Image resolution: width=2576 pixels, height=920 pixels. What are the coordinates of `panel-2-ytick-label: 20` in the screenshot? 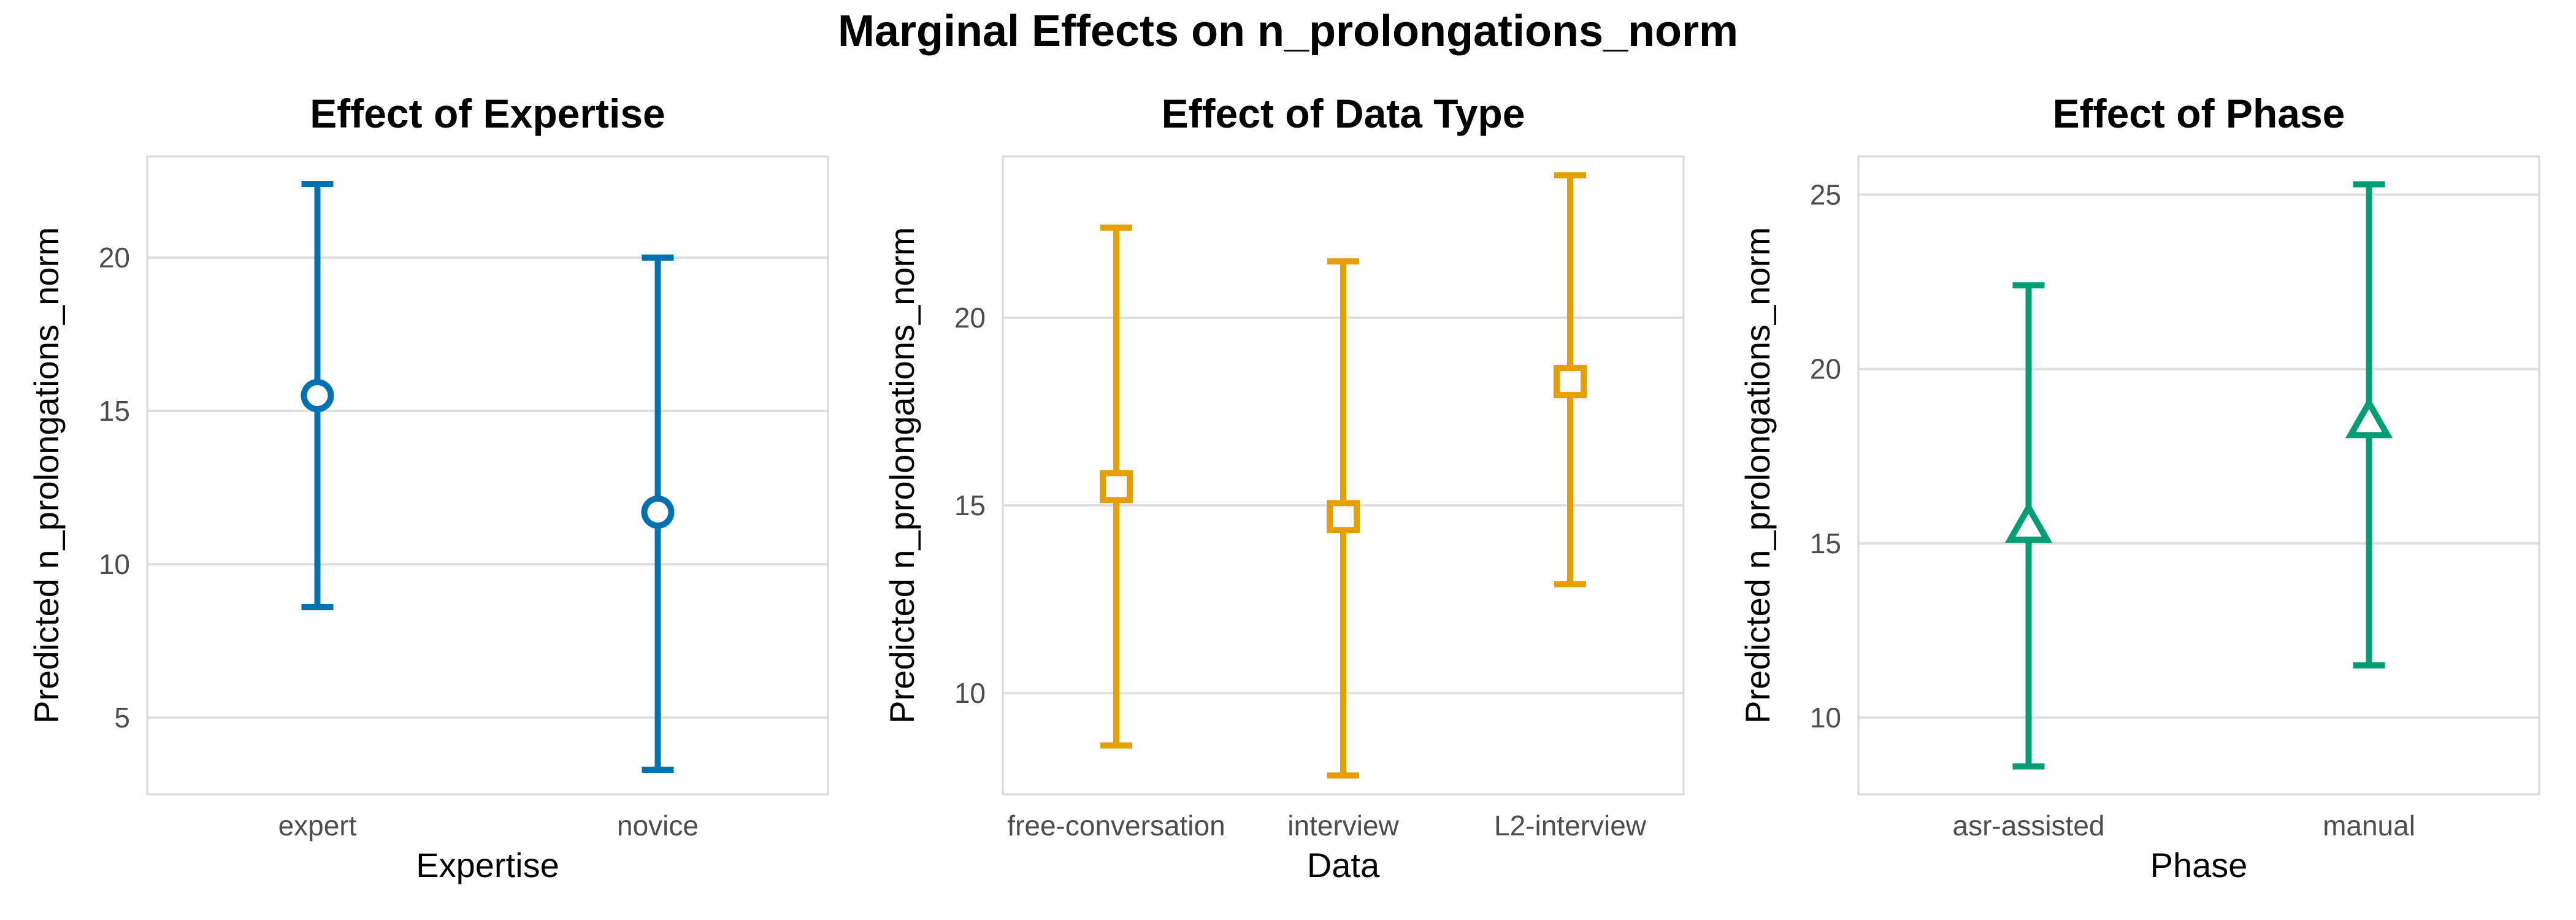 It's located at (970, 318).